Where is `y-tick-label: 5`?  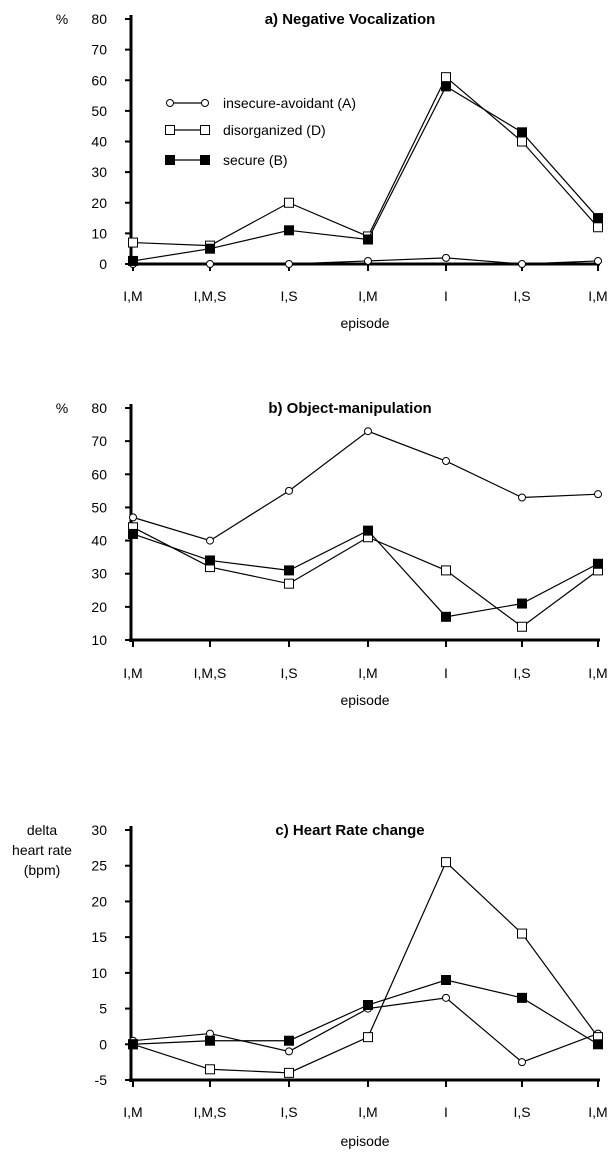 y-tick-label: 5 is located at coordinates (103, 1009).